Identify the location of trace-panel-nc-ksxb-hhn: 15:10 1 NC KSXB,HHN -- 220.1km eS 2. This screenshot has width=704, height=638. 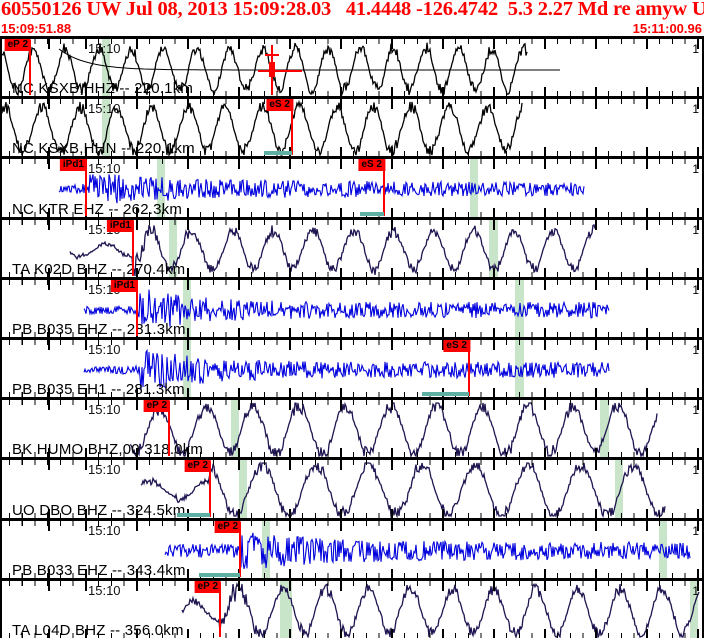
(352, 127).